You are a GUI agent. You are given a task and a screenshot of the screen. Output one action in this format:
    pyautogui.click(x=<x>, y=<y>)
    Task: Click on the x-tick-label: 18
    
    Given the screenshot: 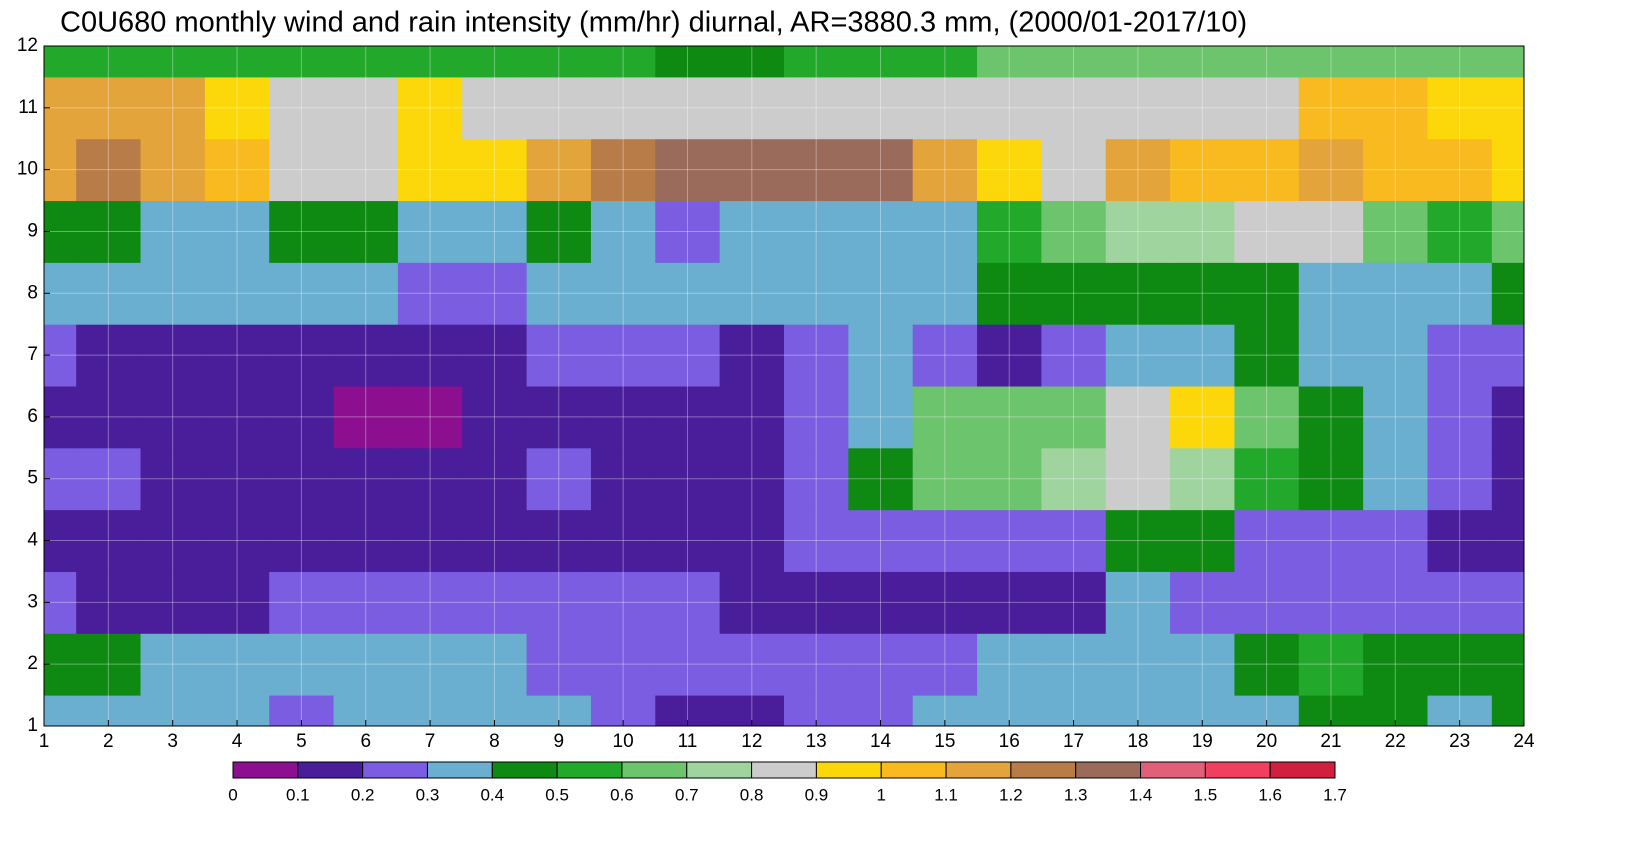 What is the action you would take?
    pyautogui.click(x=1137, y=741)
    